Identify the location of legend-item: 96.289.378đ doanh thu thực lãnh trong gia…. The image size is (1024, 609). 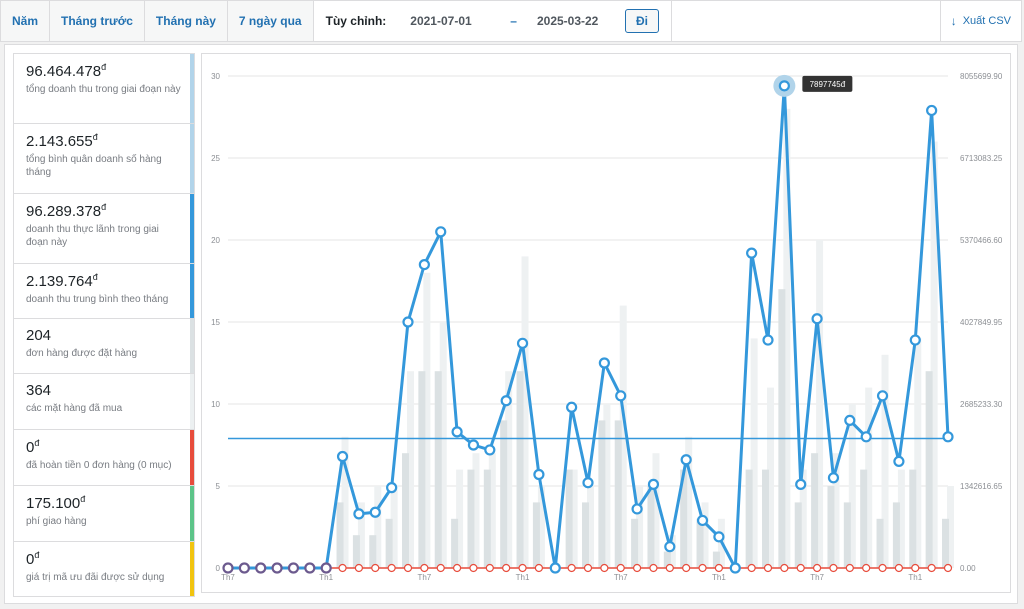
(104, 228).